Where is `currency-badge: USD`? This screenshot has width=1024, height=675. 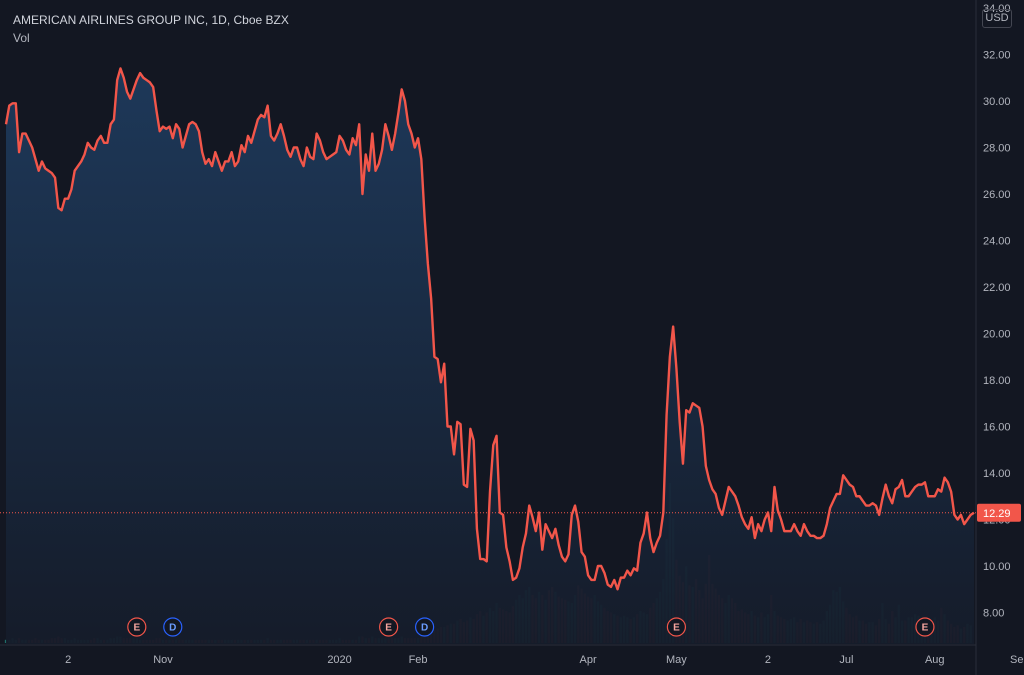
currency-badge: USD is located at coordinates (997, 18).